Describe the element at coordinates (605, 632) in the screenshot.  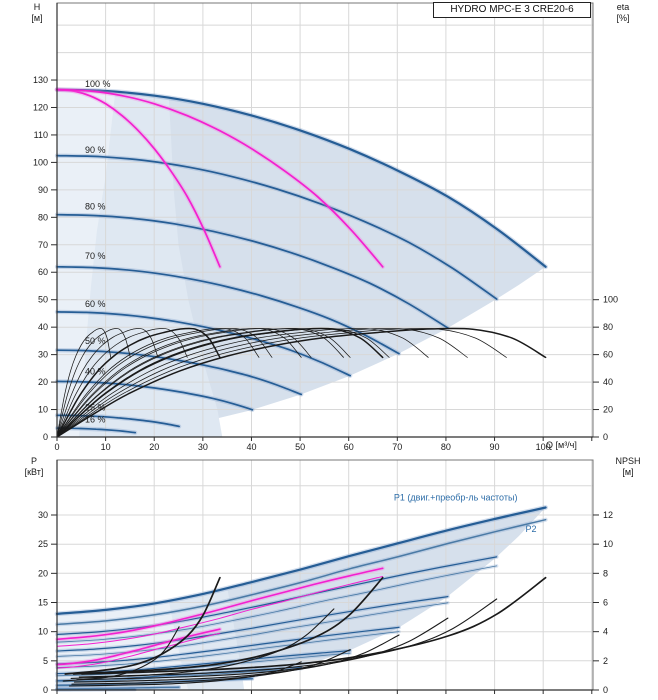
I see `tick-label: 4` at that location.